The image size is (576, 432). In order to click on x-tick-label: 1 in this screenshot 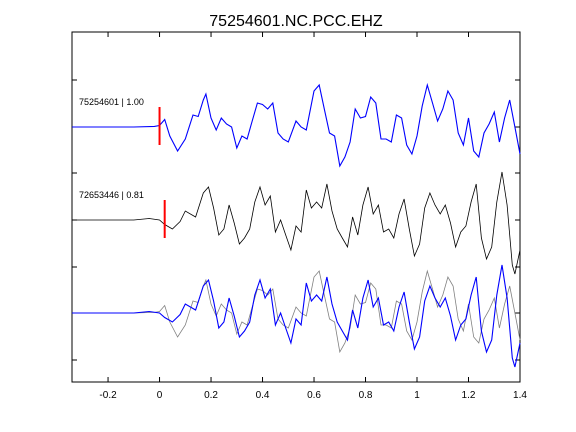, I will do `click(417, 395)`.